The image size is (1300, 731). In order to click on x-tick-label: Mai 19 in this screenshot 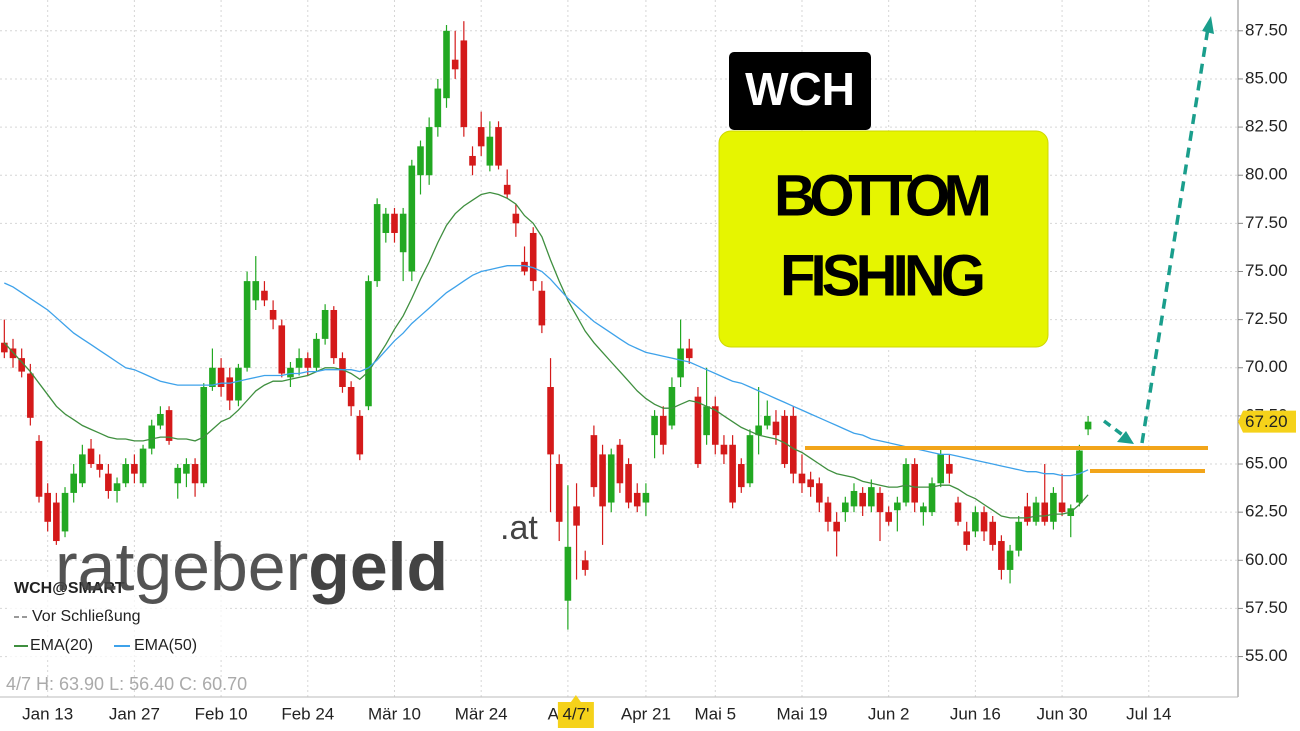, I will do `click(801, 713)`.